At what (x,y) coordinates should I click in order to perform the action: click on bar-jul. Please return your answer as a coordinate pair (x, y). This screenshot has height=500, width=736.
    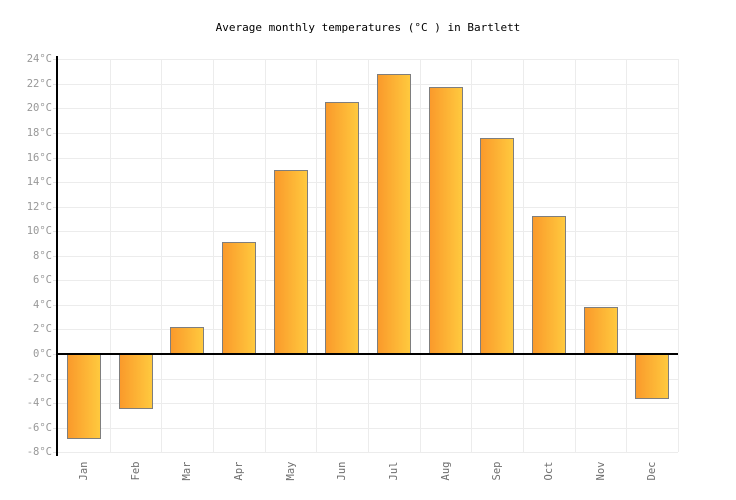
    Looking at the image, I should click on (393, 213).